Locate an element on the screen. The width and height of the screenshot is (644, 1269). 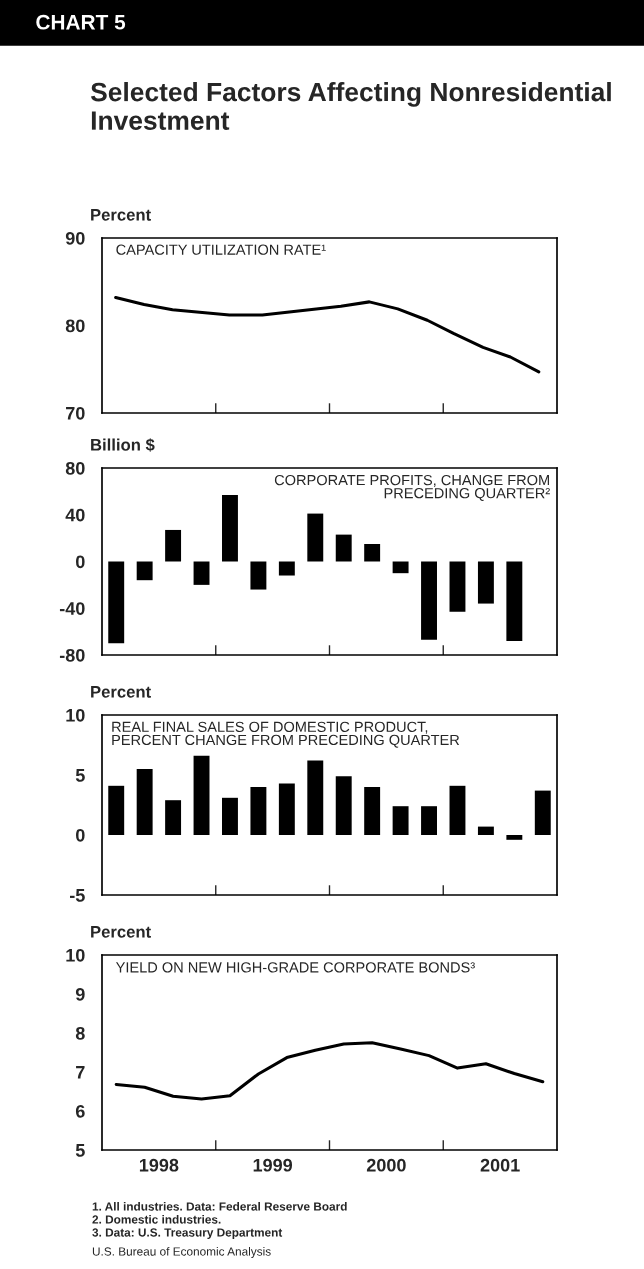
y-tick-label: -5 is located at coordinates (77, 895).